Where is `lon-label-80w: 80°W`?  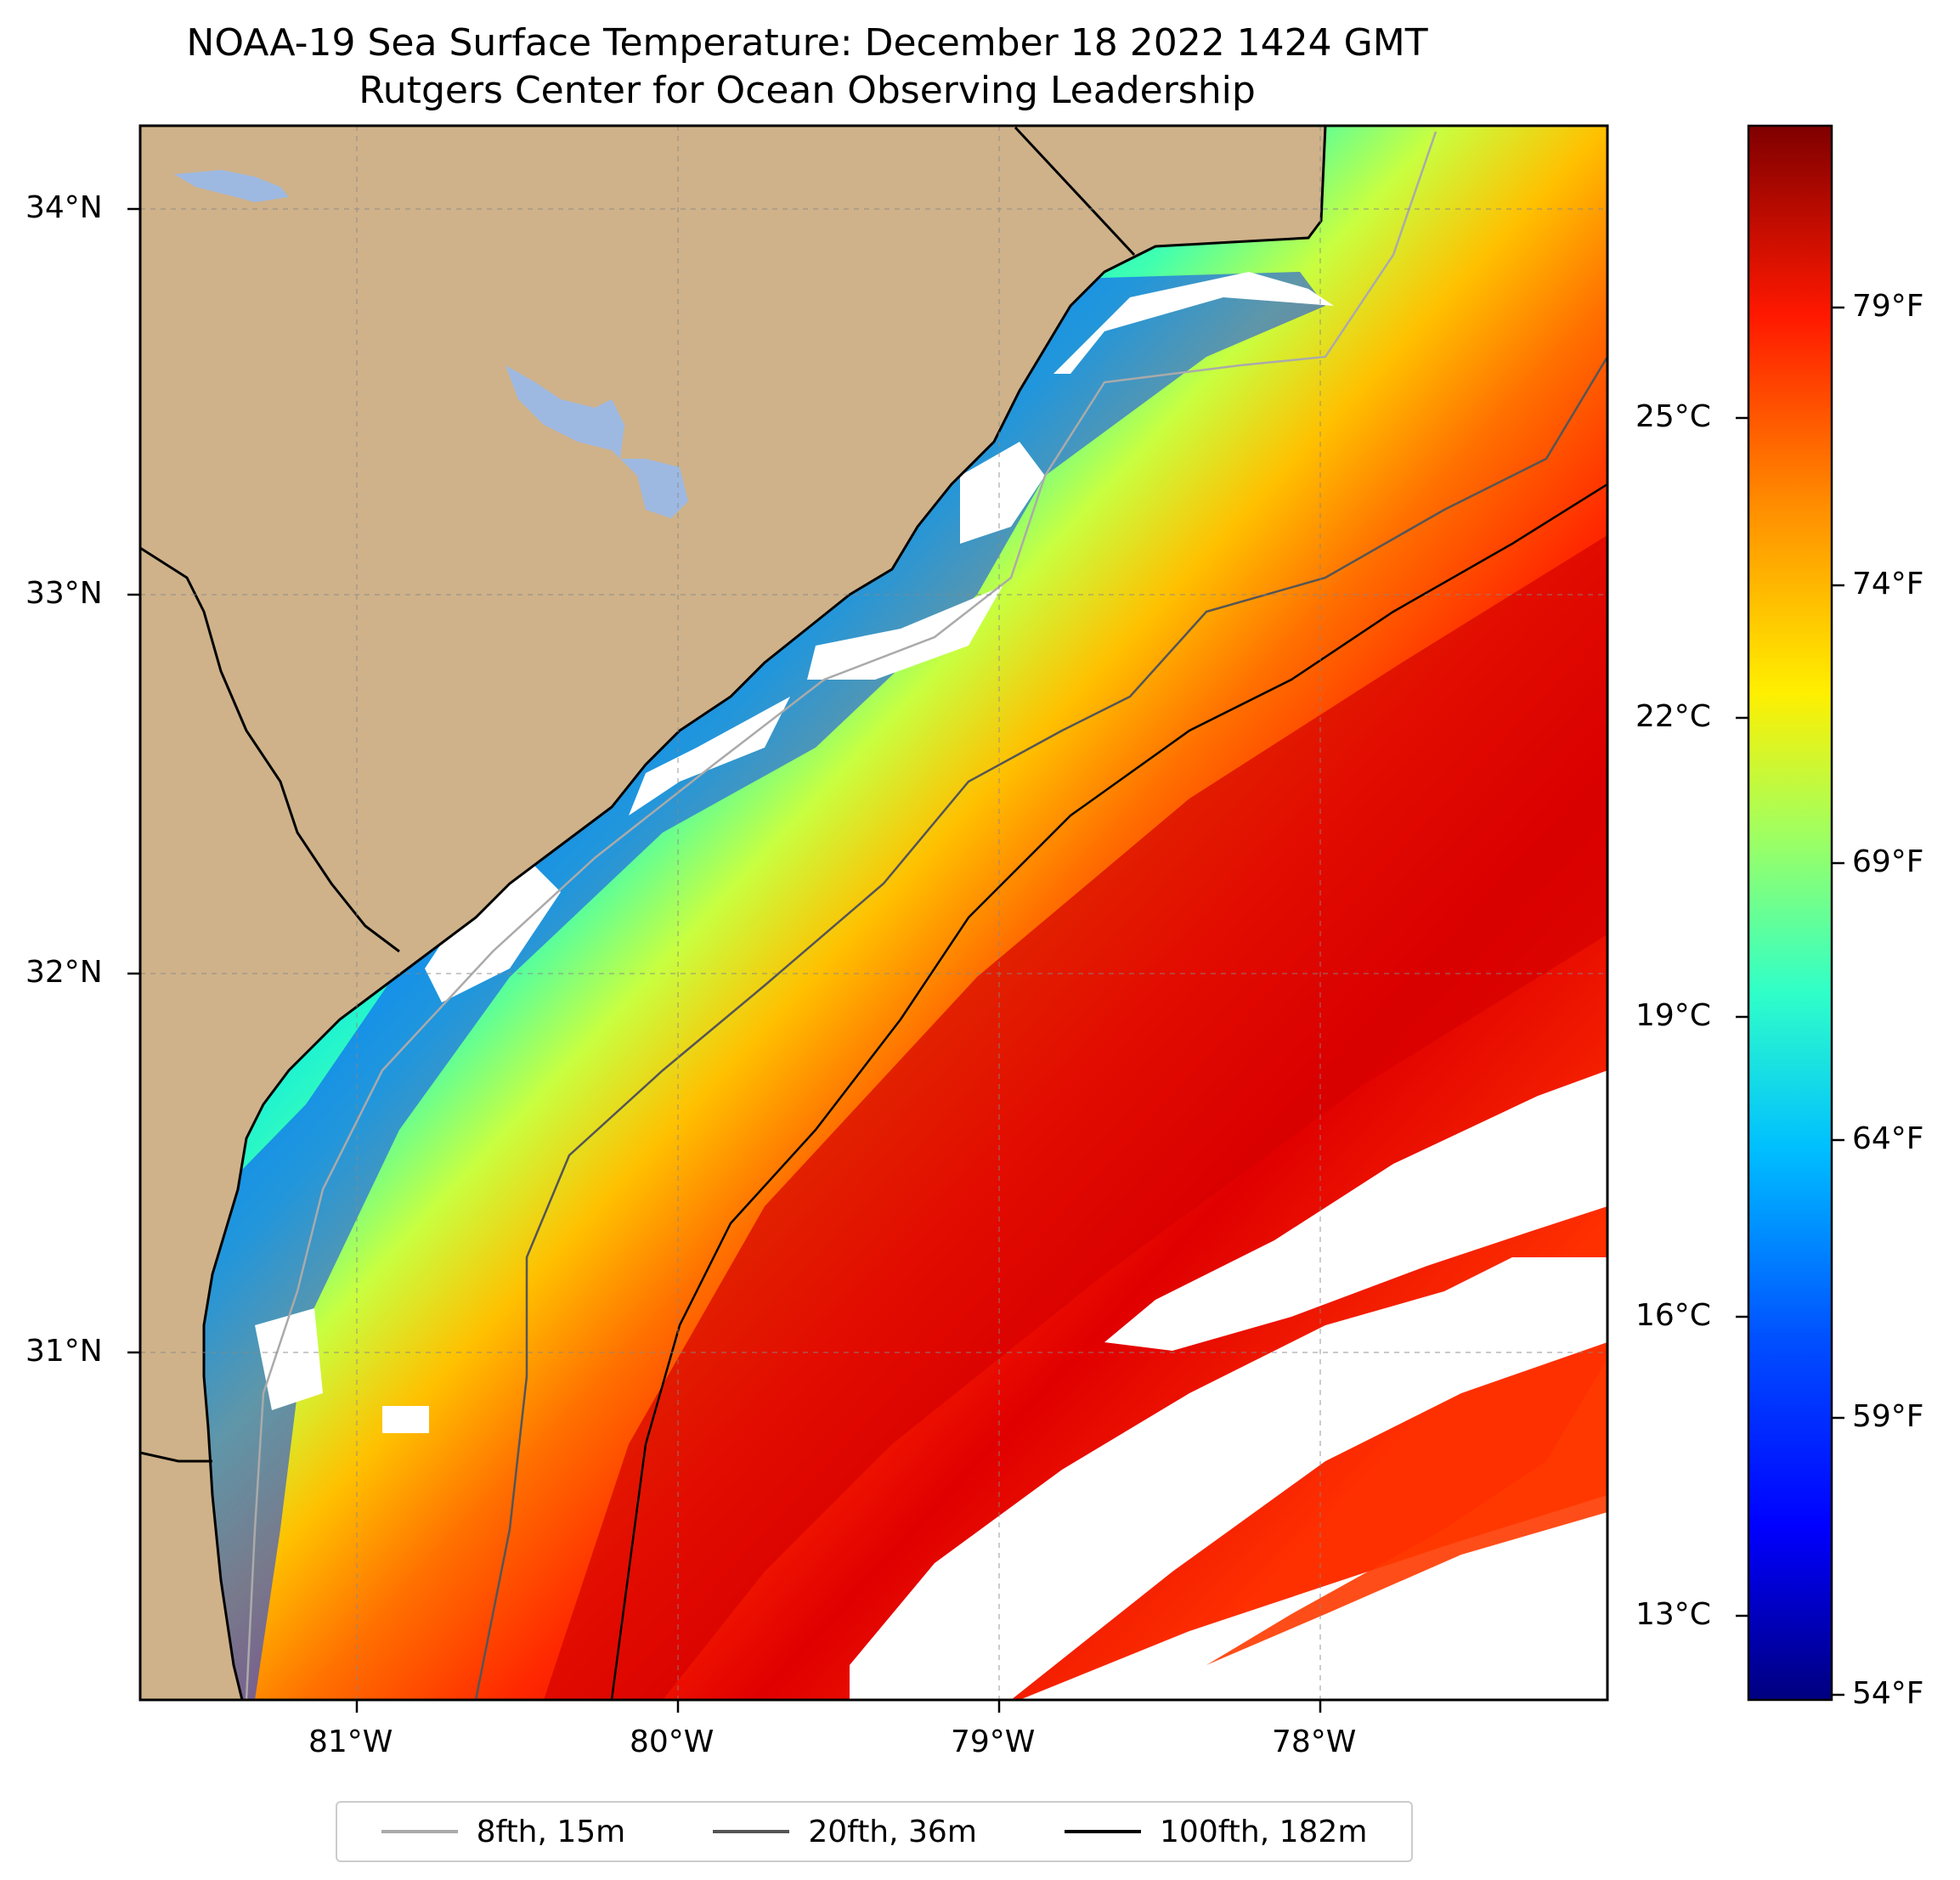
lon-label-80w: 80°W is located at coordinates (673, 1742).